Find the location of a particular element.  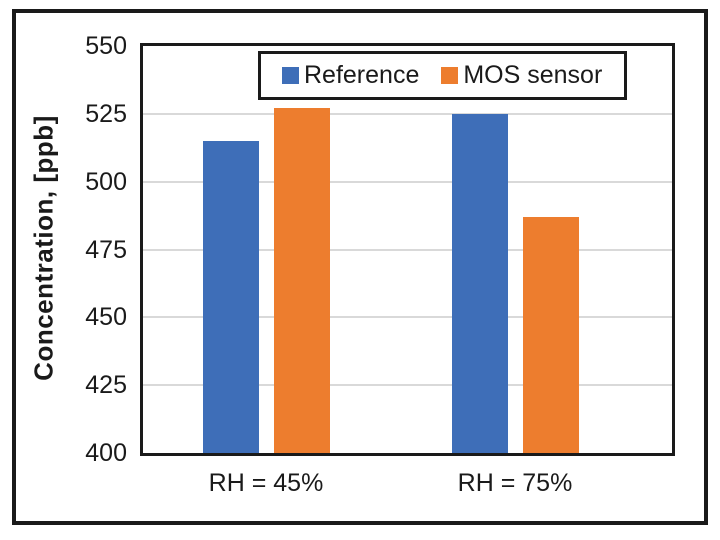

y-tick-label: 525 is located at coordinates (106, 113).